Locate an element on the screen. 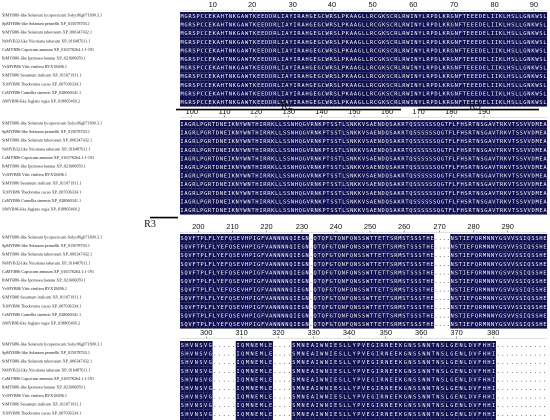 This screenshot has height=420, width=550. residue-letter: W is located at coordinates (408, 60).